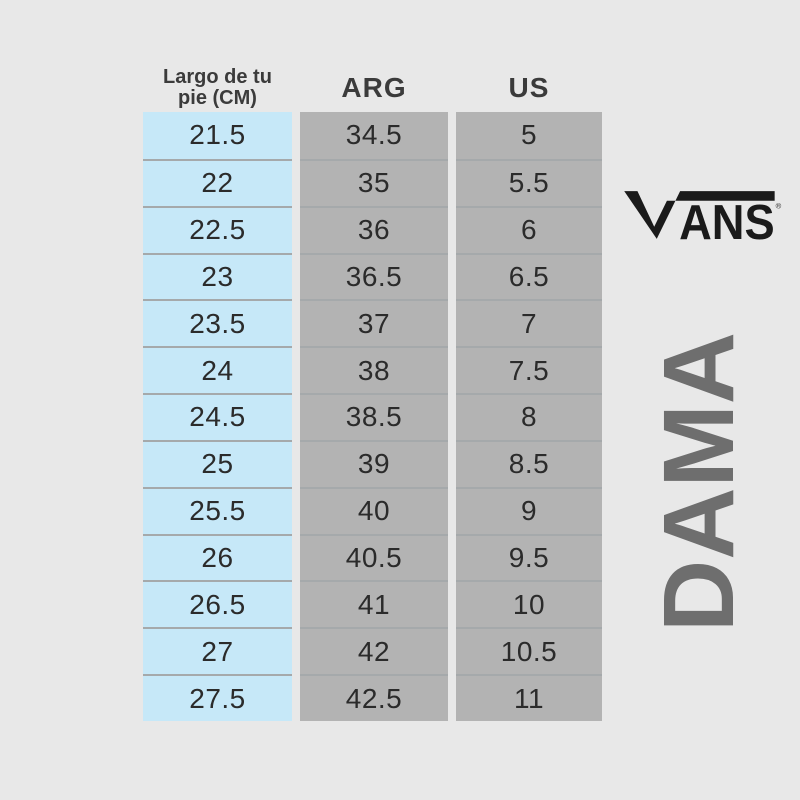 The height and width of the screenshot is (800, 800). What do you see at coordinates (374, 182) in the screenshot?
I see `table-cell: 35` at bounding box center [374, 182].